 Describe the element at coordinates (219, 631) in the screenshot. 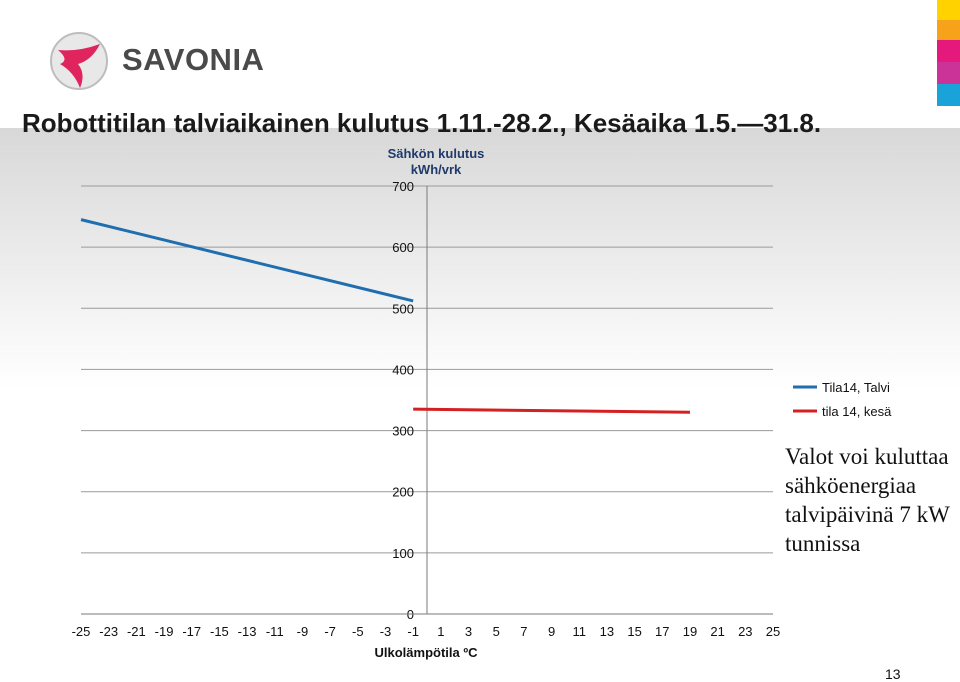

I see `x-tick-label: -15` at that location.